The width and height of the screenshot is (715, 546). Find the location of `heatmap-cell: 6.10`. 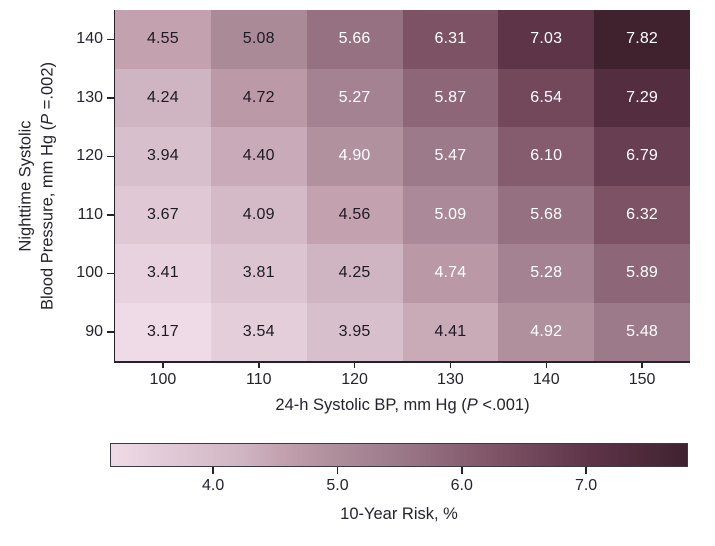

heatmap-cell: 6.10 is located at coordinates (546, 156).